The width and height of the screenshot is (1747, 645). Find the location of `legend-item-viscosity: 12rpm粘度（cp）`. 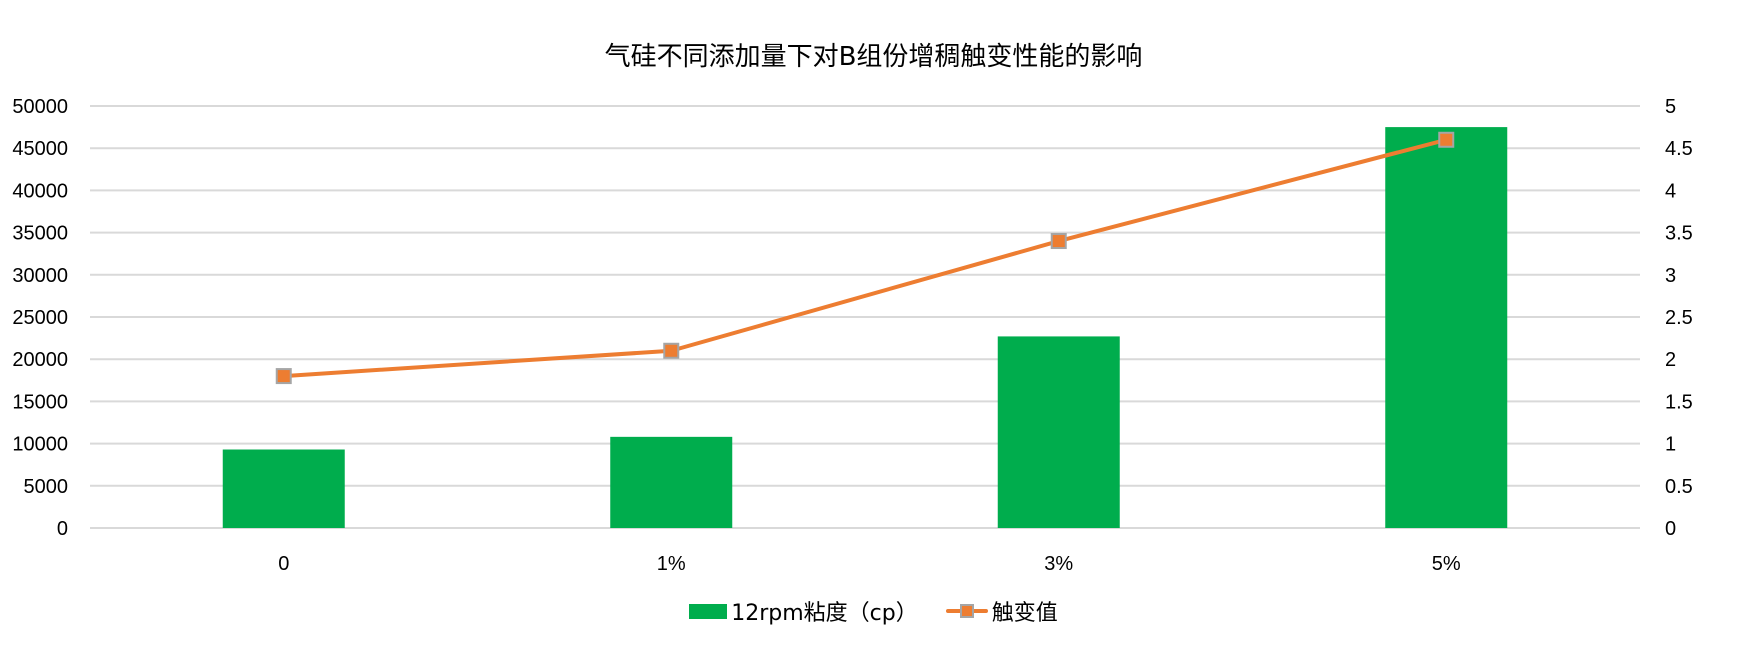

legend-item-viscosity: 12rpm粘度（cp） is located at coordinates (803, 611).